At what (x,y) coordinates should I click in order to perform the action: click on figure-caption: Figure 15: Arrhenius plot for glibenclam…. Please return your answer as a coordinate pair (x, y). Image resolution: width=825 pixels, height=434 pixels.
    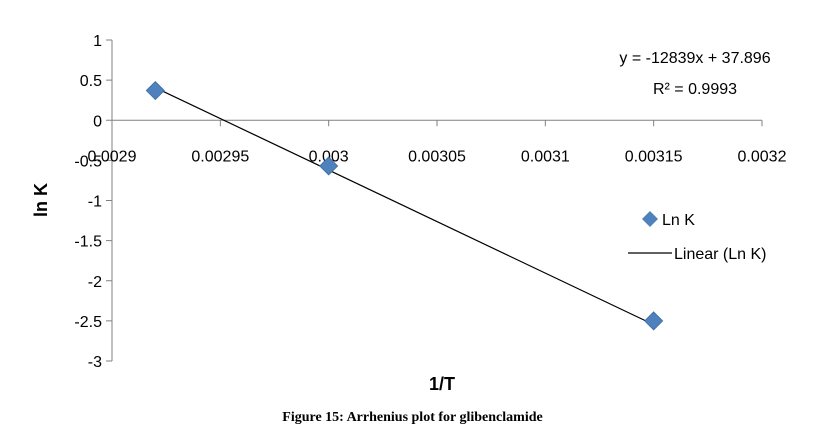
    Looking at the image, I should click on (412, 417).